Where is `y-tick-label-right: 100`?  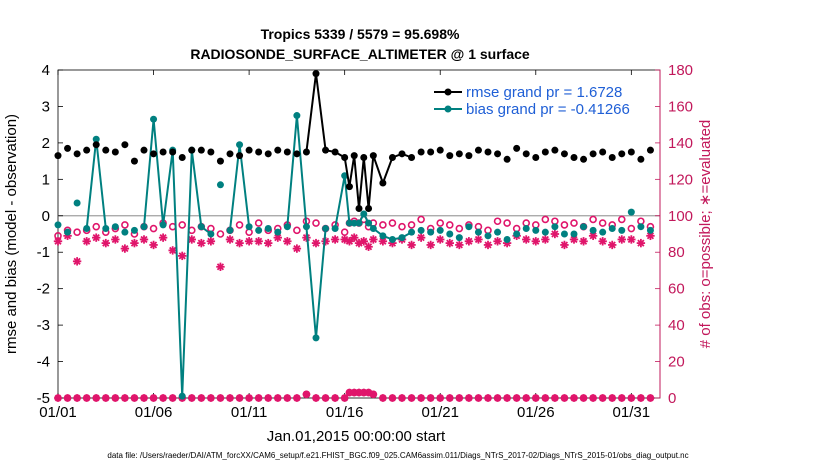
y-tick-label-right: 100 is located at coordinates (680, 216).